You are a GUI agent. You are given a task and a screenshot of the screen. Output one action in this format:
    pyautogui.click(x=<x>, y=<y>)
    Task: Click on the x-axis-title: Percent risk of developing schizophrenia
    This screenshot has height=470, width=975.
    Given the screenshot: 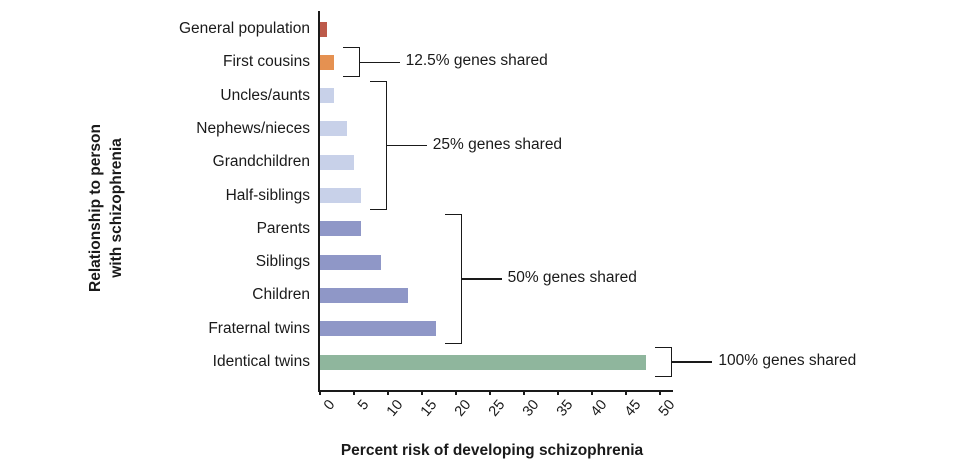 What is the action you would take?
    pyautogui.click(x=492, y=450)
    